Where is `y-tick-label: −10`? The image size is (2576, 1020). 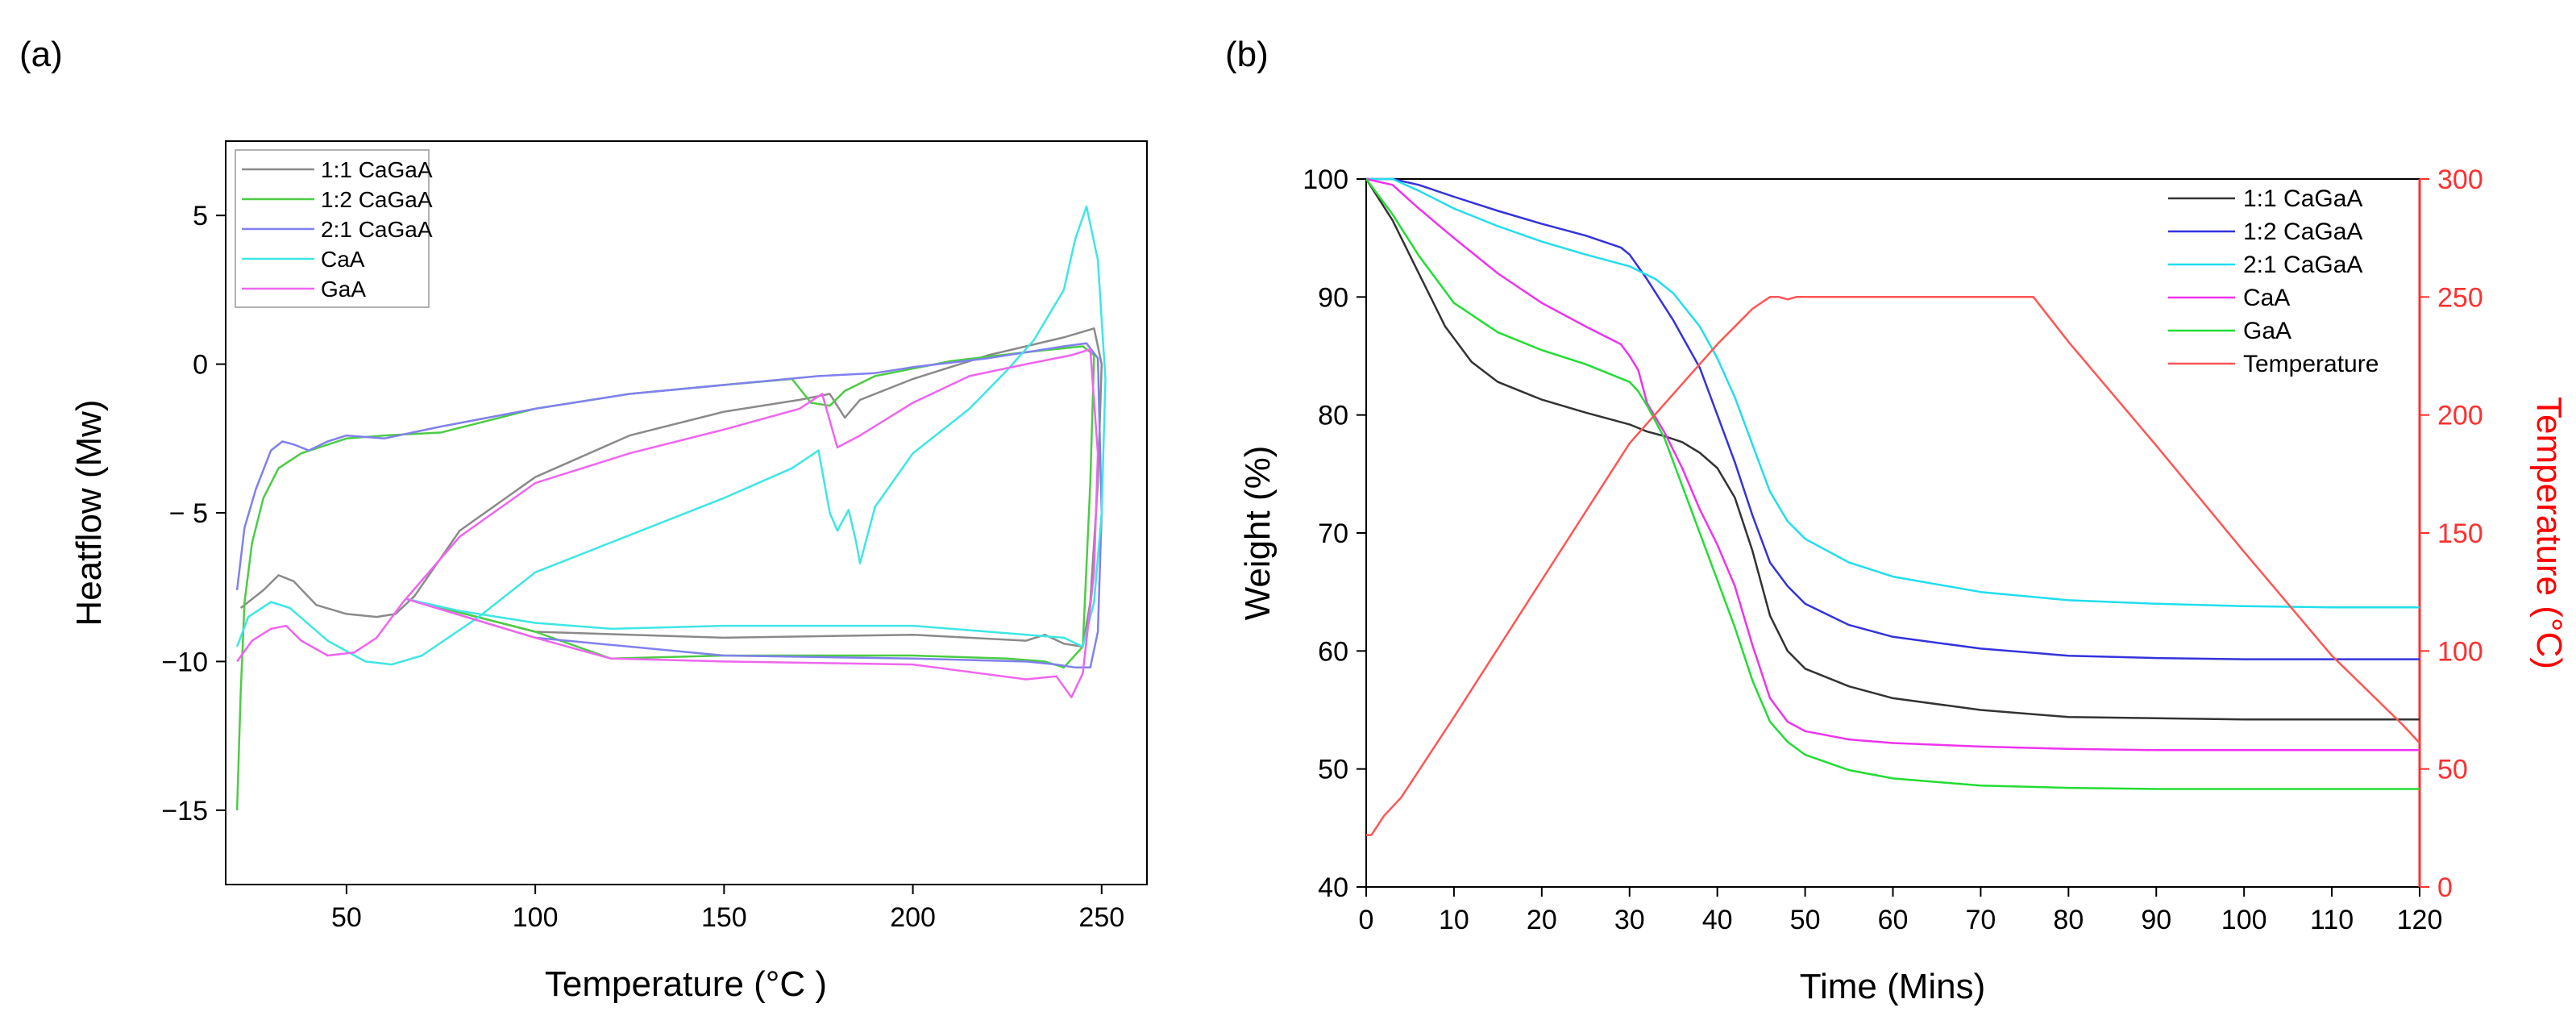
y-tick-label: −10 is located at coordinates (184, 662).